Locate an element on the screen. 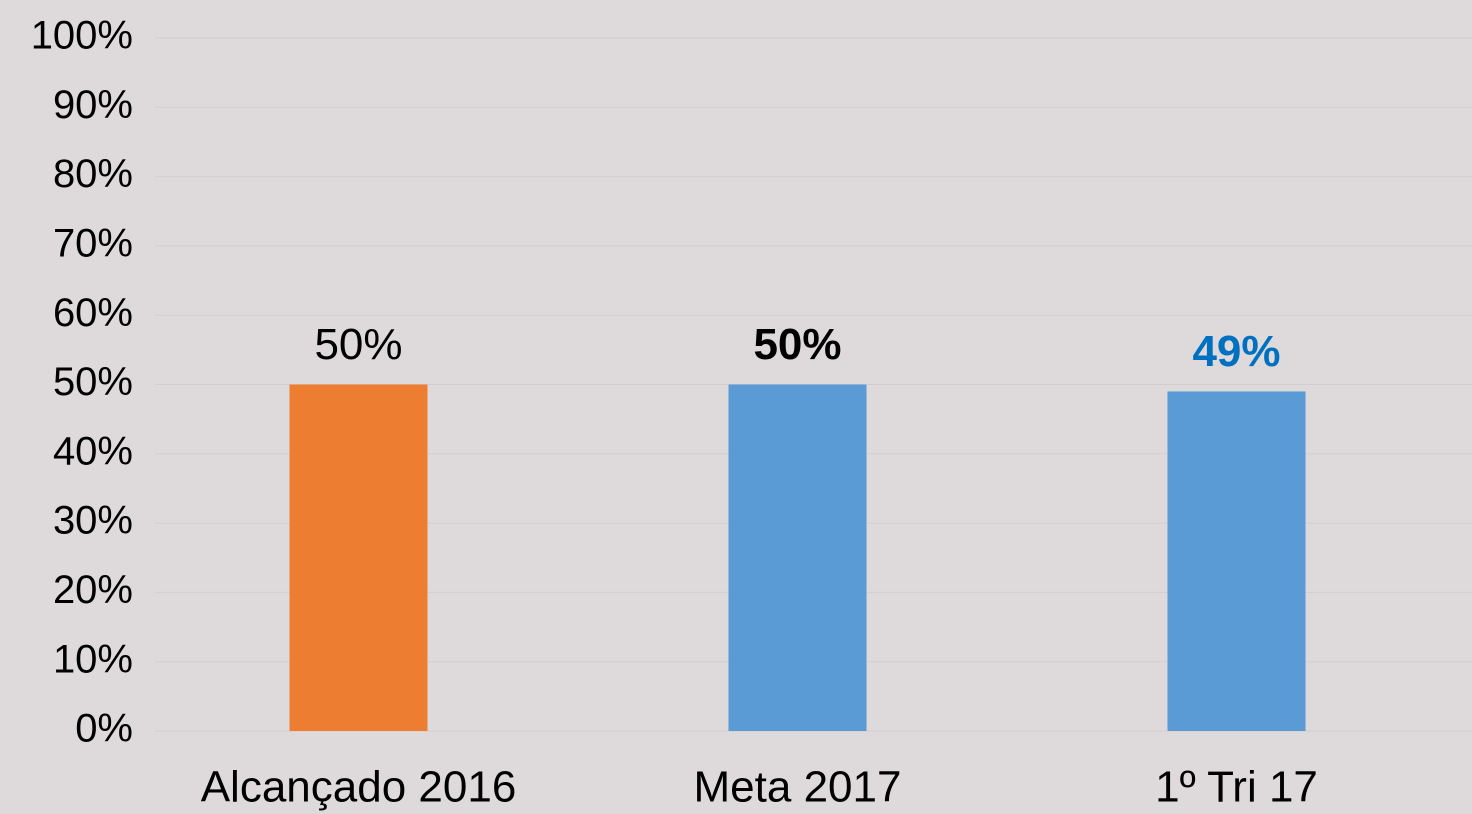 This screenshot has width=1472, height=814. value-label: 49% is located at coordinates (1236, 351).